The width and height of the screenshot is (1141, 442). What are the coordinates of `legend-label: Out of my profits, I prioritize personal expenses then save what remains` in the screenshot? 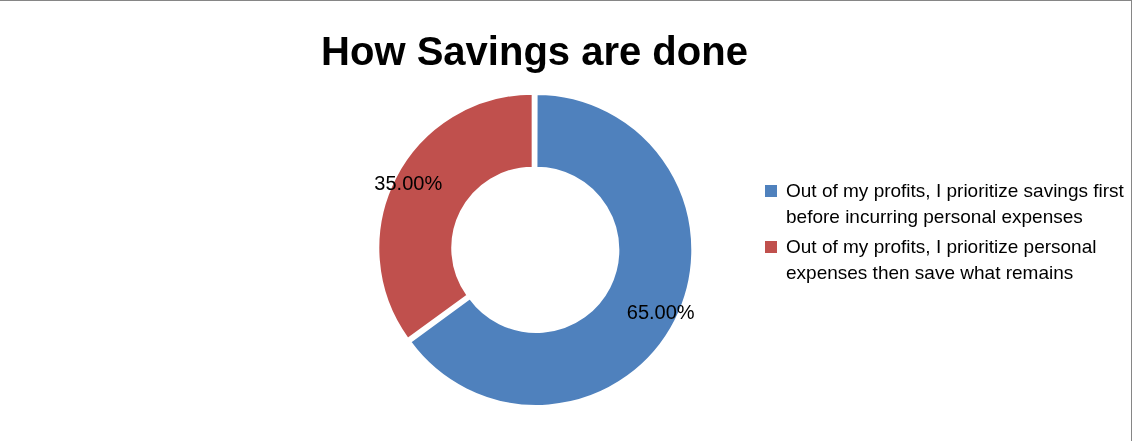 It's located at (942, 260).